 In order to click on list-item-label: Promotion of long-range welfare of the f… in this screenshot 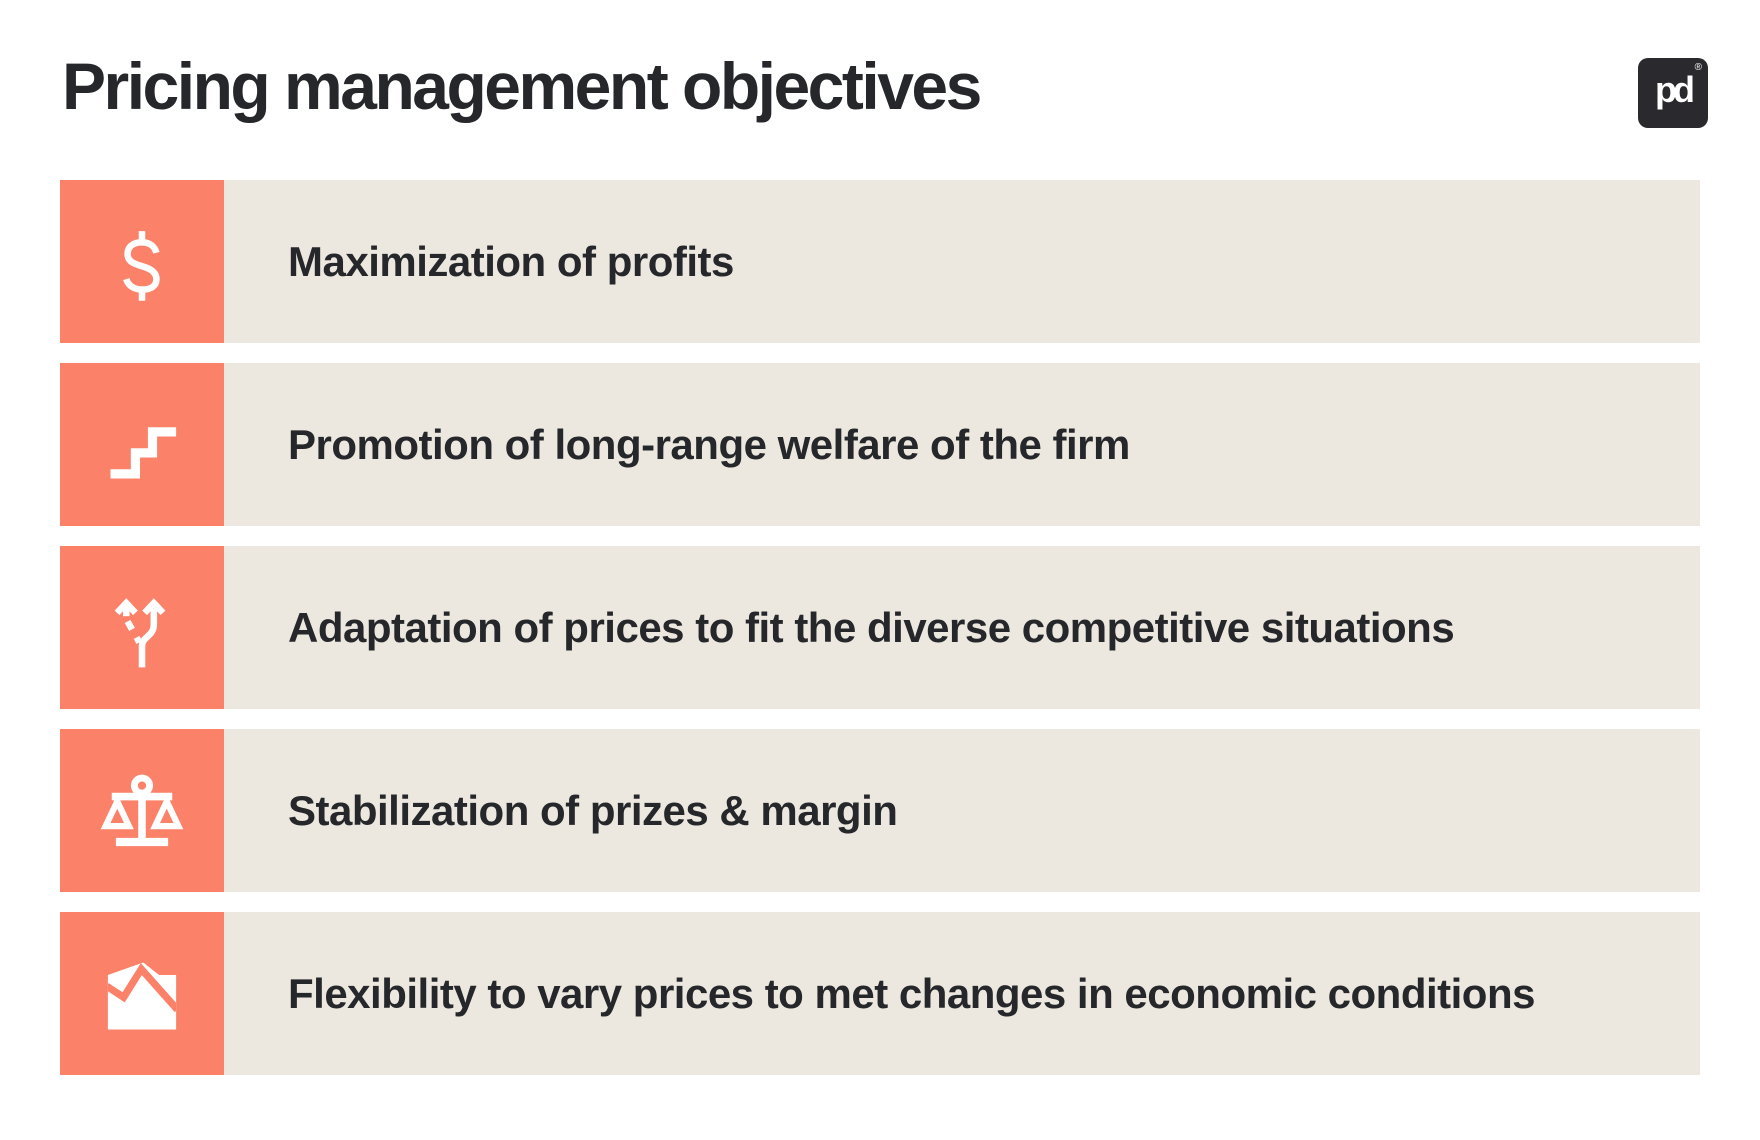, I will do `click(709, 444)`.